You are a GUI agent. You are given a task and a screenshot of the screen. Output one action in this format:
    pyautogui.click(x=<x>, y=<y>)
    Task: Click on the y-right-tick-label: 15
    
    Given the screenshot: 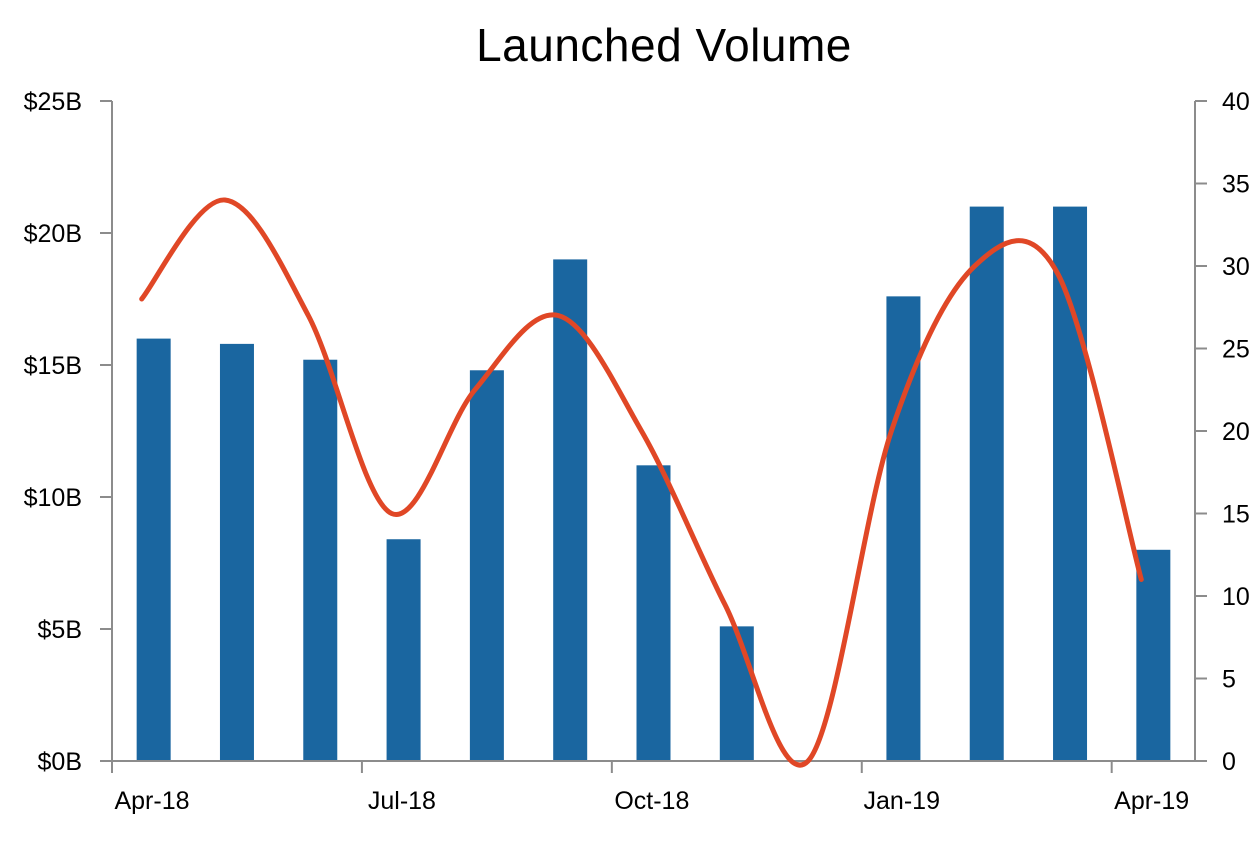 What is the action you would take?
    pyautogui.click(x=1236, y=515)
    